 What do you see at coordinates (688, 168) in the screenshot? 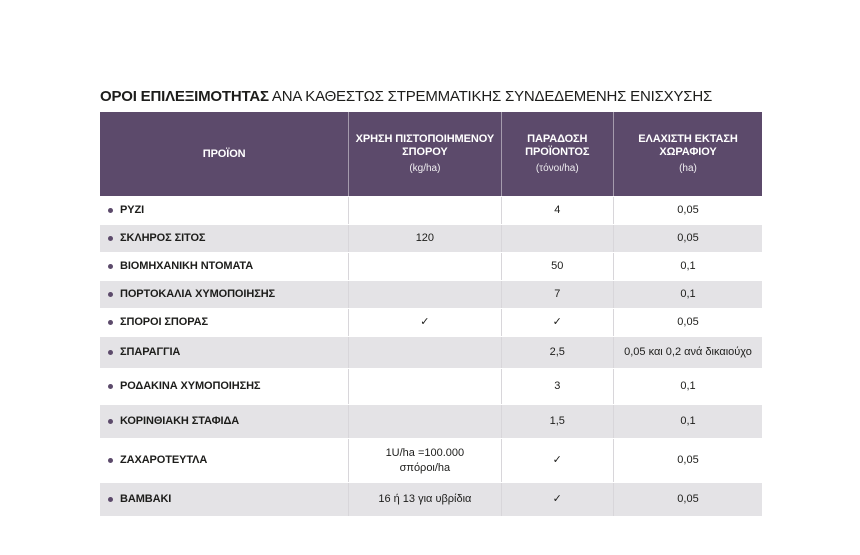
I see `header-unit-area: (ha)` at bounding box center [688, 168].